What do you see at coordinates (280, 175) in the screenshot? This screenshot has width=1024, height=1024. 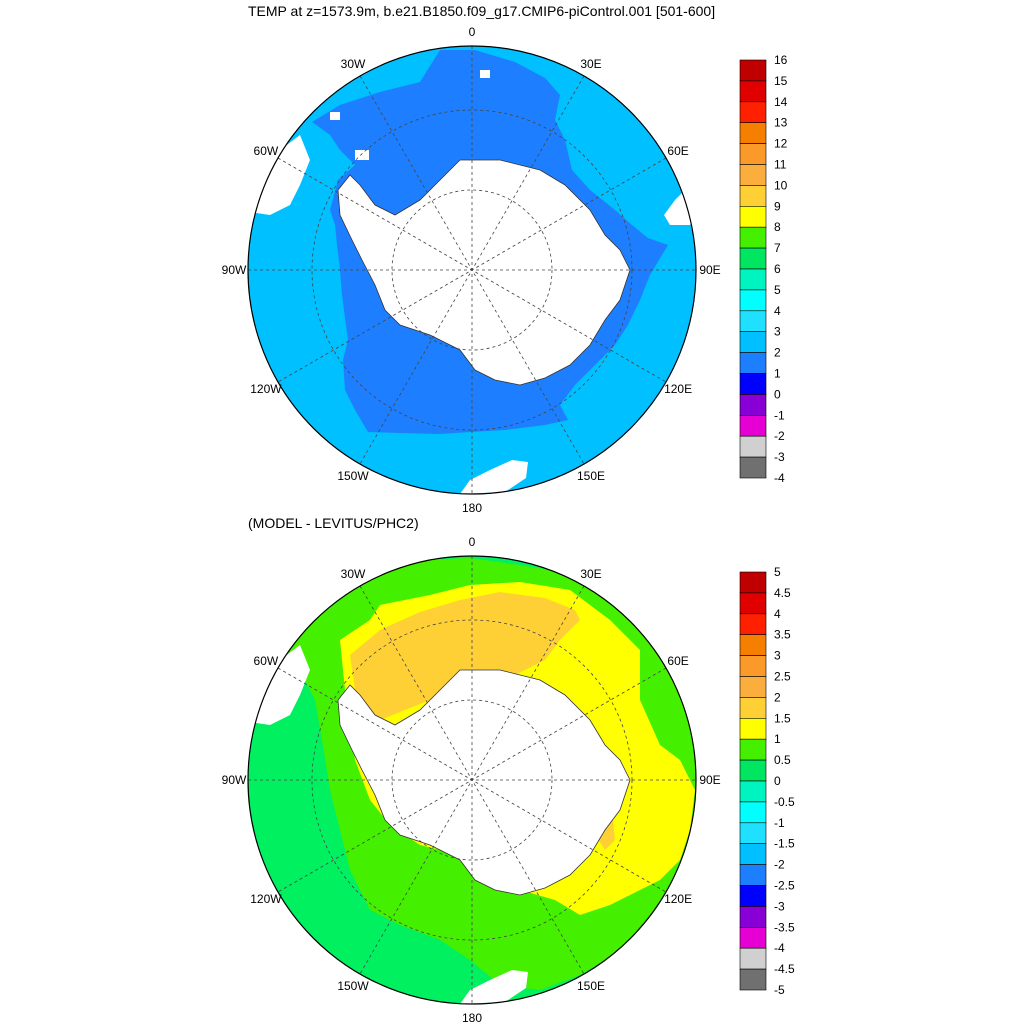 I see `top-land-south-america` at bounding box center [280, 175].